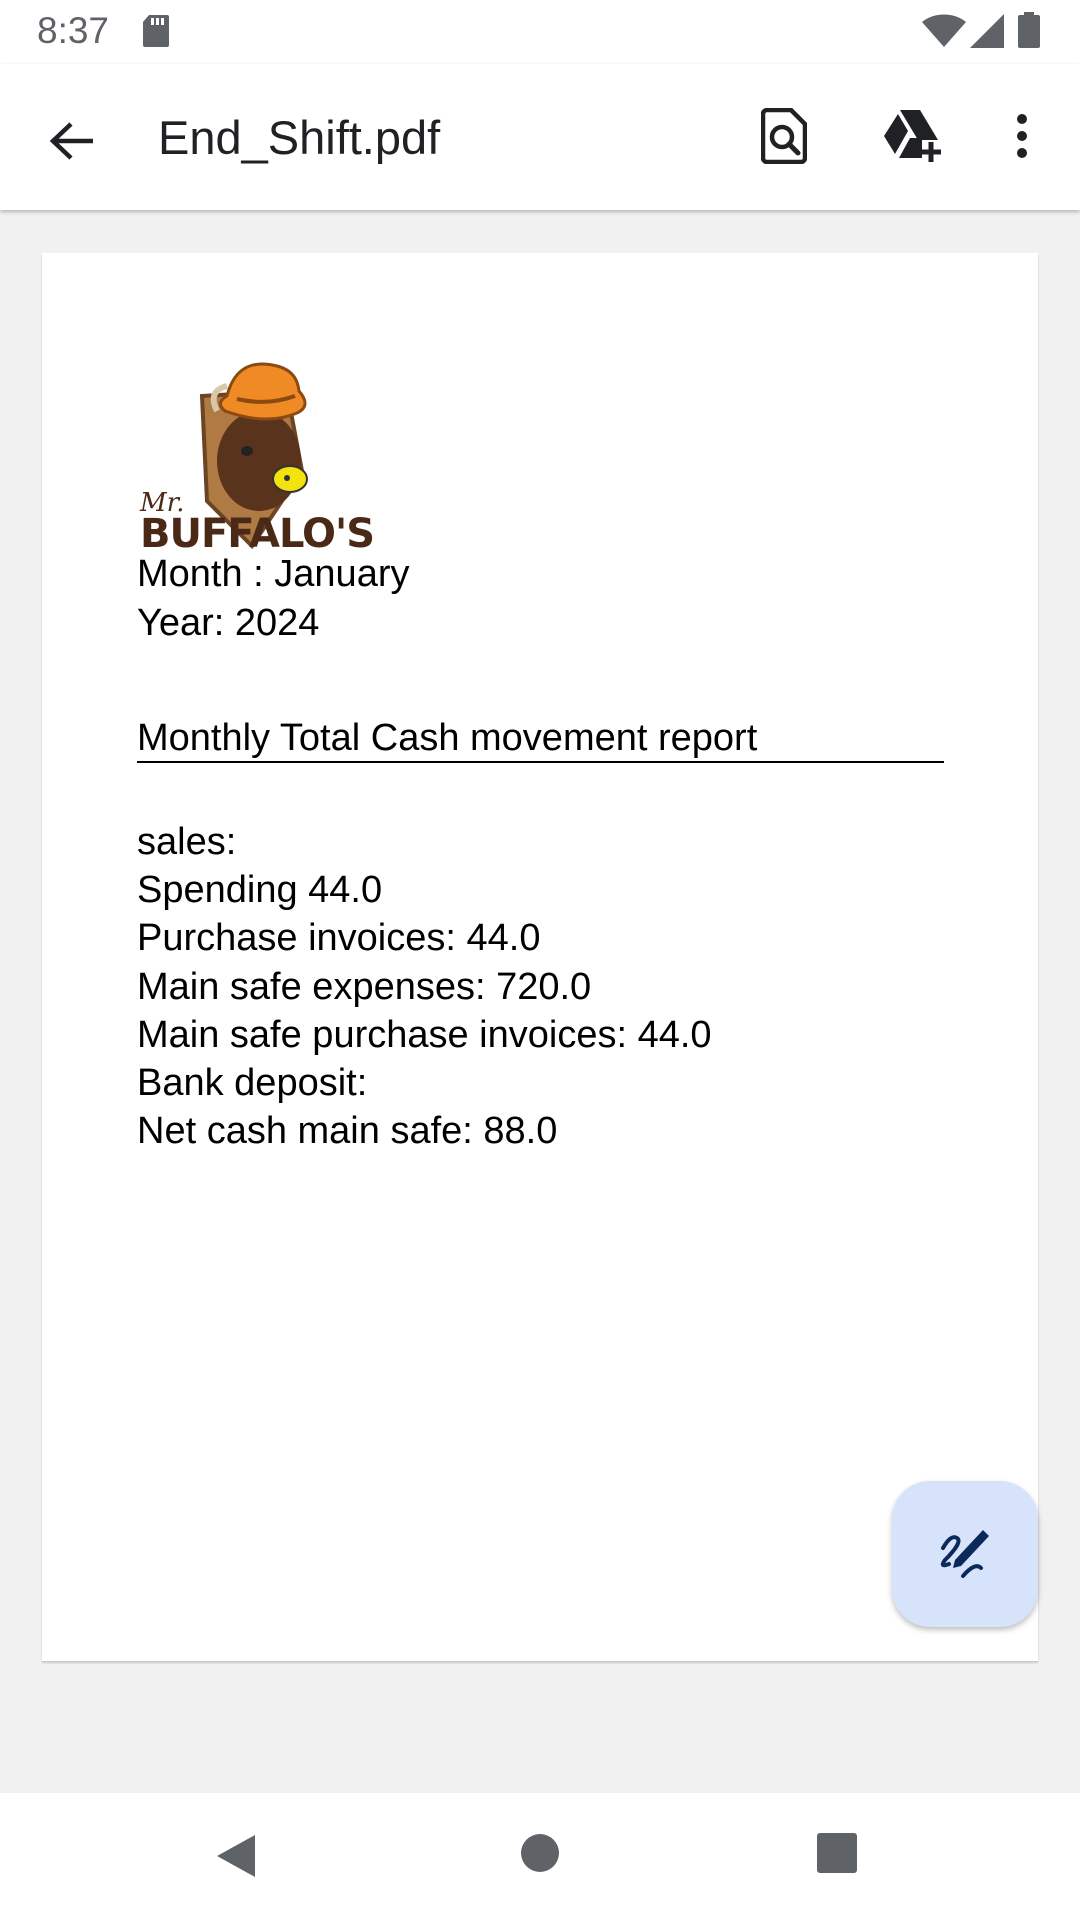  Describe the element at coordinates (1029, 30) in the screenshot. I see `battery-icon` at that location.